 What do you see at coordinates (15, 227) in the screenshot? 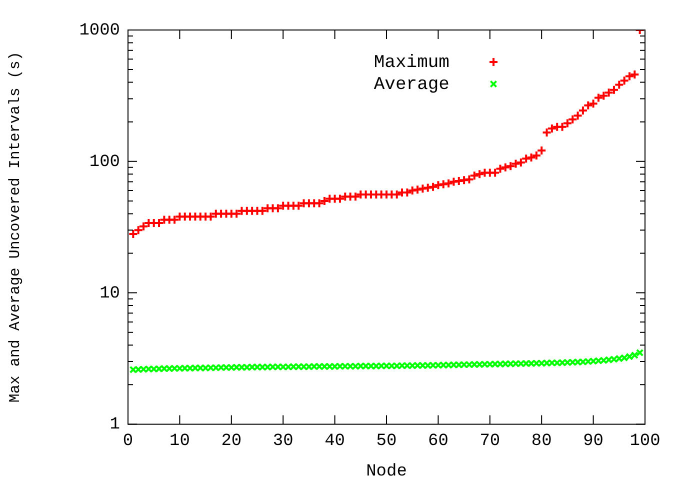
I see `y-axis-title: Max and Average Uncovered Intervals (s)` at bounding box center [15, 227].